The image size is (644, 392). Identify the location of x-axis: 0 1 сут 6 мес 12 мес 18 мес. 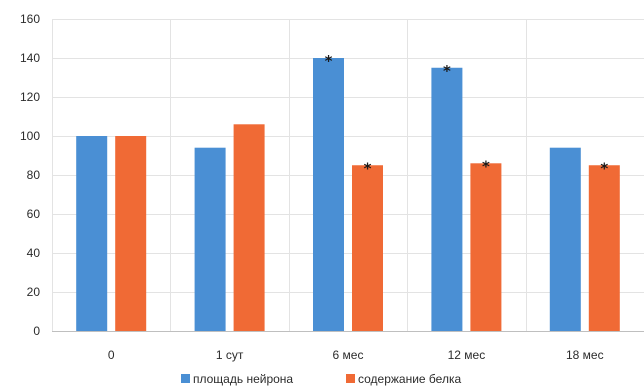
(356, 355).